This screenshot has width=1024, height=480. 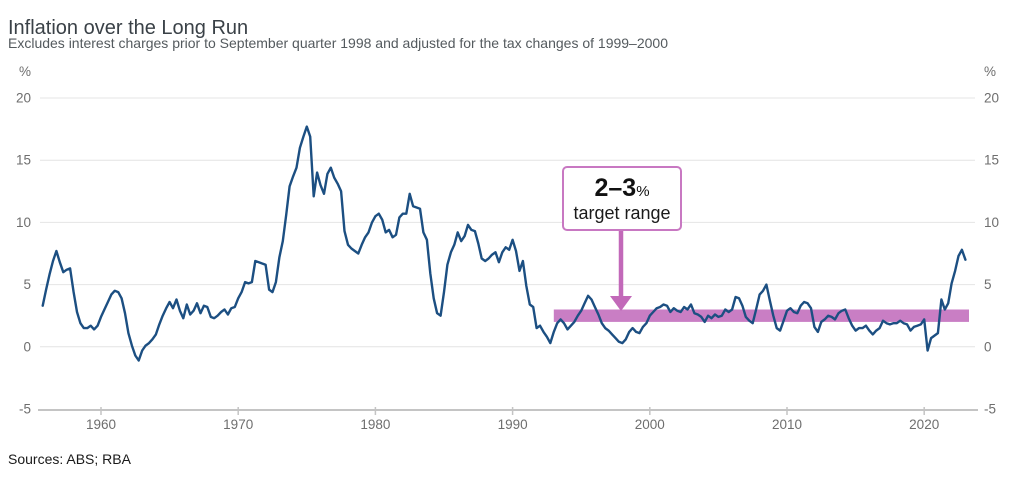 What do you see at coordinates (761, 315) in the screenshot?
I see `target-band` at bounding box center [761, 315].